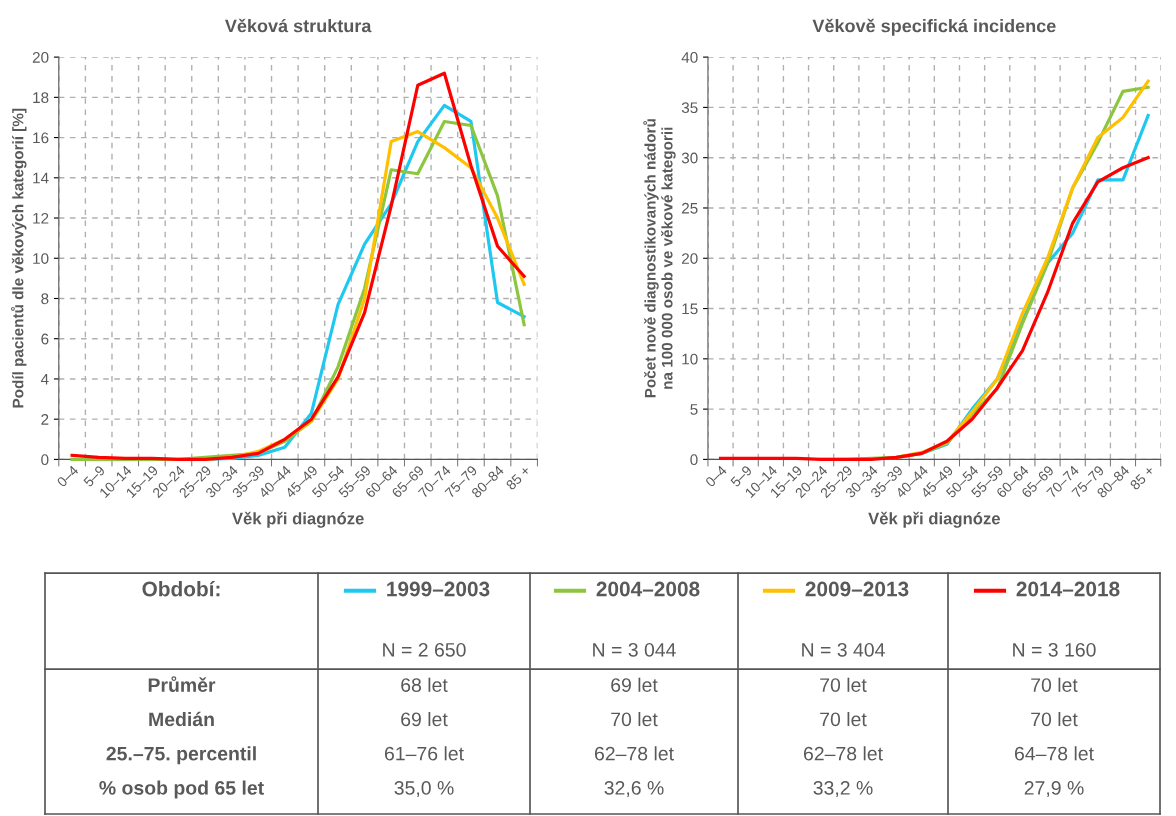 The image size is (1176, 816). I want to click on y-axis-title: Počet nově diagnostikovaných nádorů na 100 000 osob ve věkové kategorii, so click(659, 258).